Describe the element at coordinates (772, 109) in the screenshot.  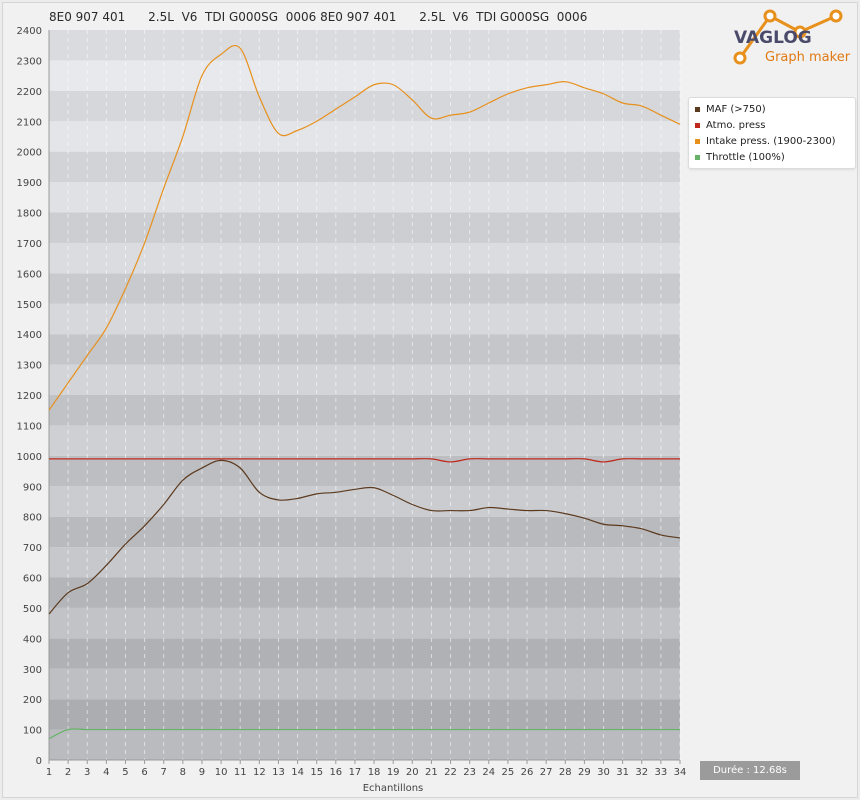
I see `legend-item: MAF (>750)` at that location.